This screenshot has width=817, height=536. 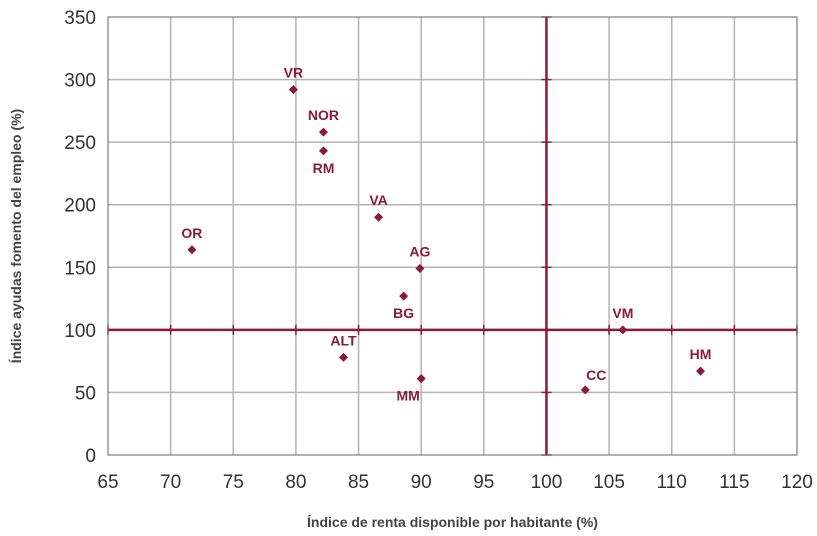 What do you see at coordinates (233, 482) in the screenshot?
I see `x-tick-label: 75` at bounding box center [233, 482].